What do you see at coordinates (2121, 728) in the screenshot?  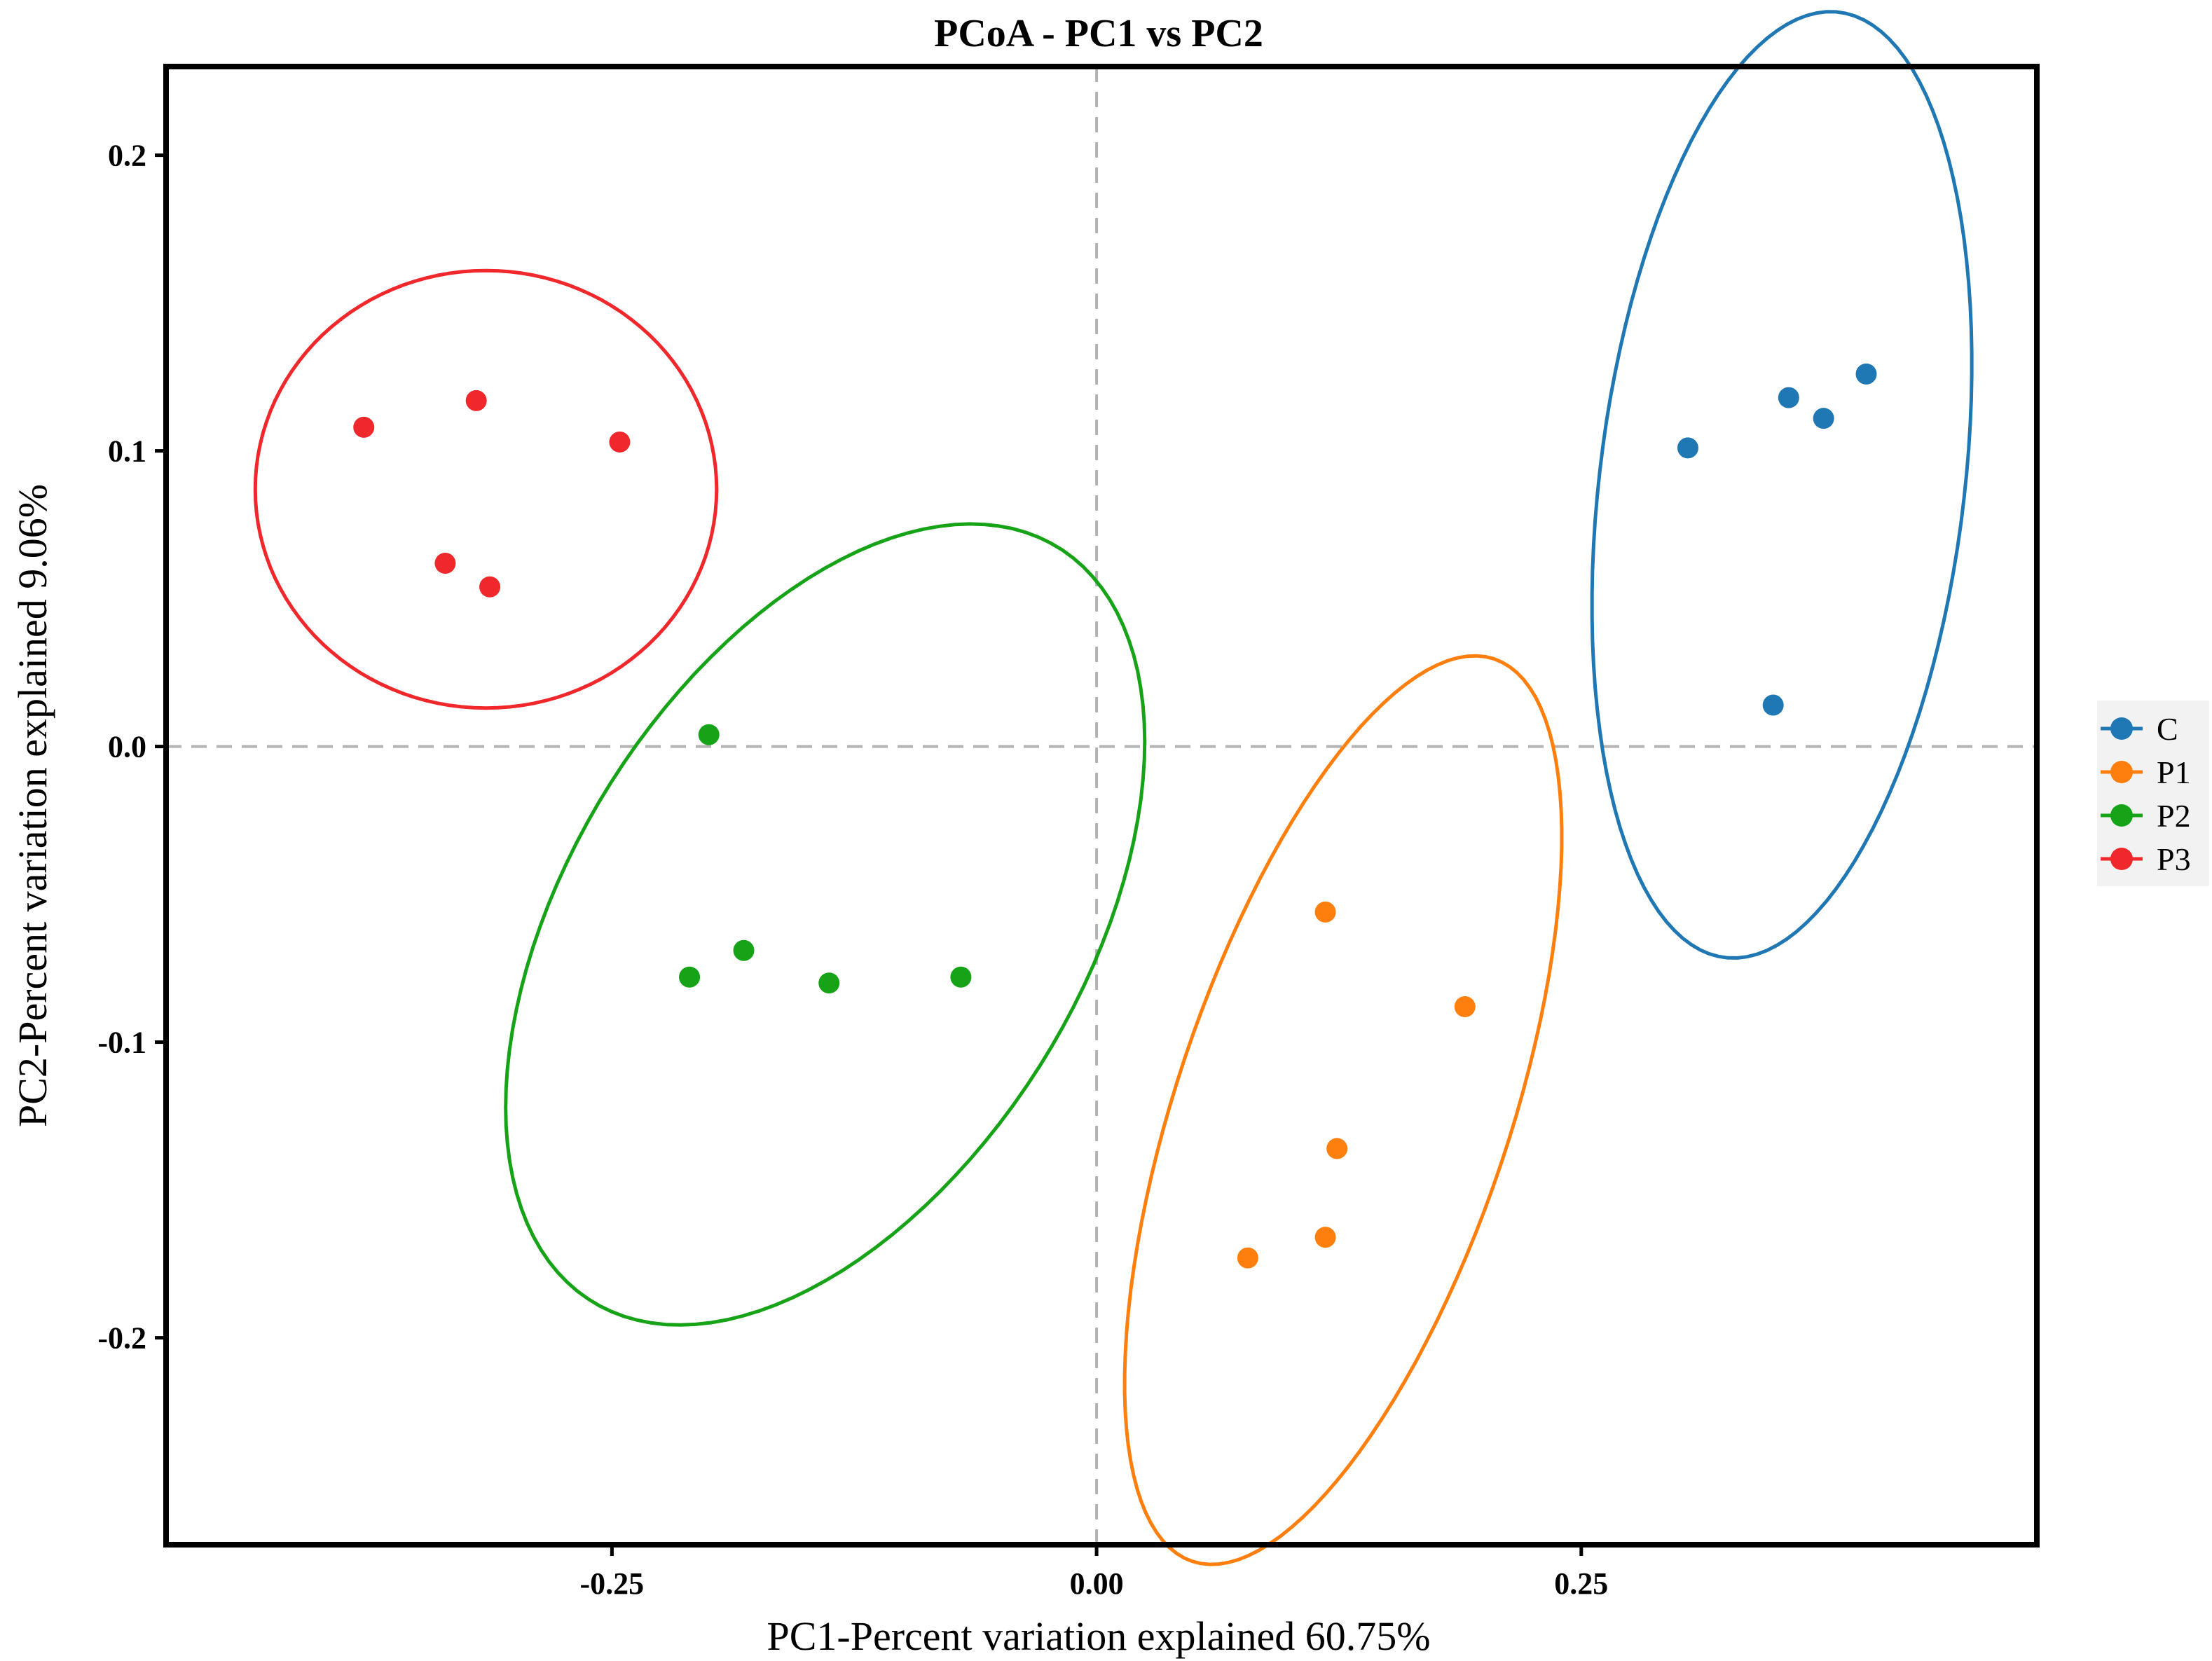 I see `legend-marker-c` at bounding box center [2121, 728].